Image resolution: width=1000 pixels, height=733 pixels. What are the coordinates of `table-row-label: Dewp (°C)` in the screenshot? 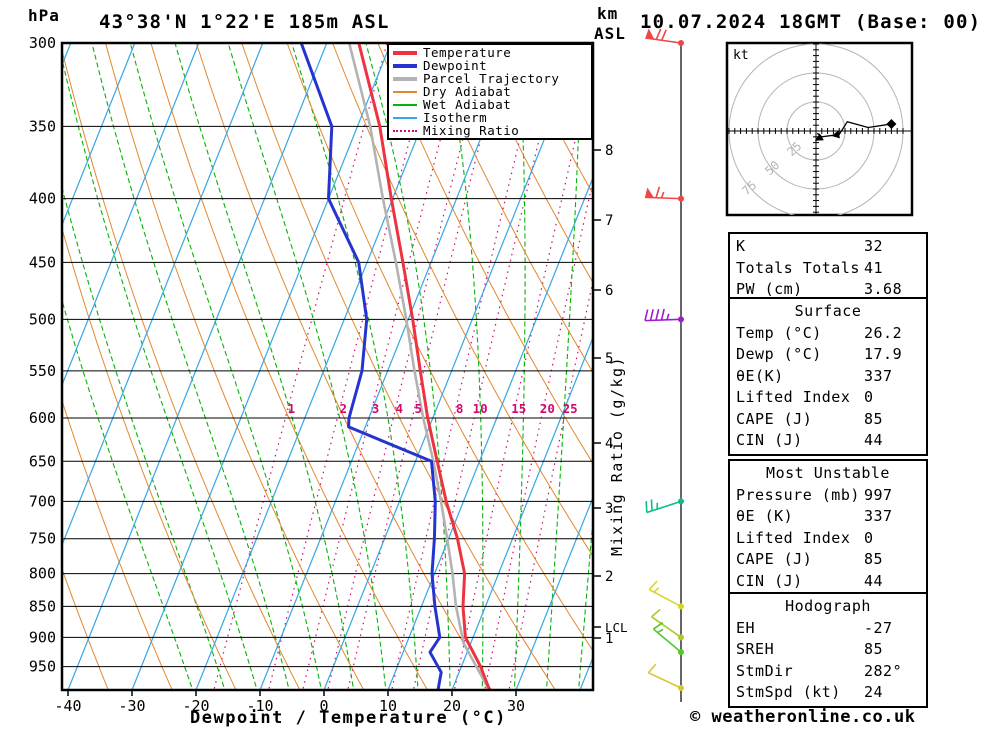 It's located at (779, 354).